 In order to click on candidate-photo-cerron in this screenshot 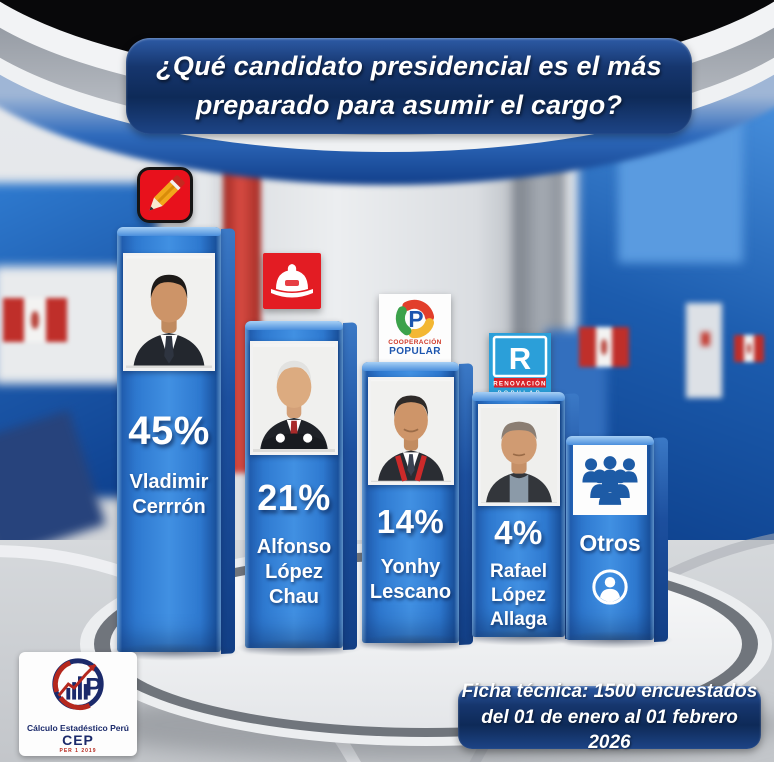, I will do `click(169, 312)`.